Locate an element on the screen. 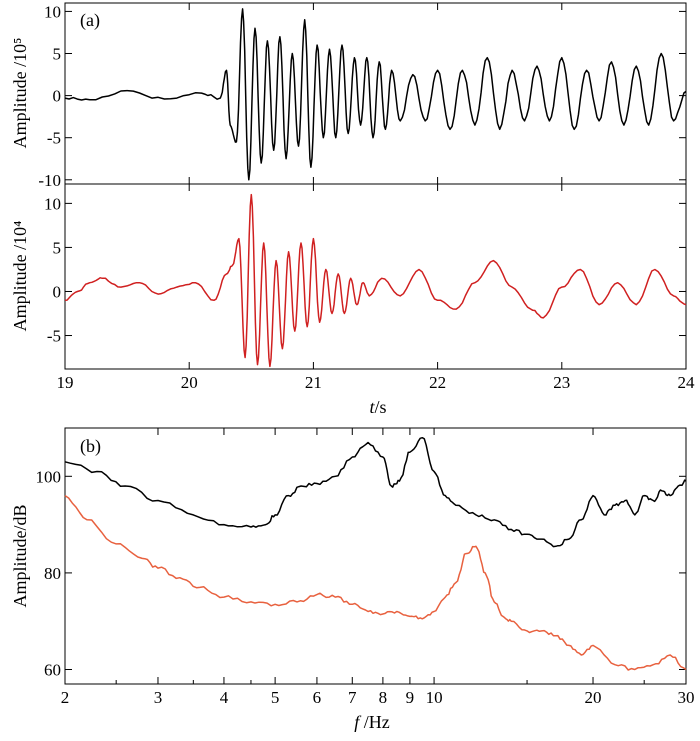 This screenshot has width=700, height=741. xtick-label: 19 is located at coordinates (65, 382).